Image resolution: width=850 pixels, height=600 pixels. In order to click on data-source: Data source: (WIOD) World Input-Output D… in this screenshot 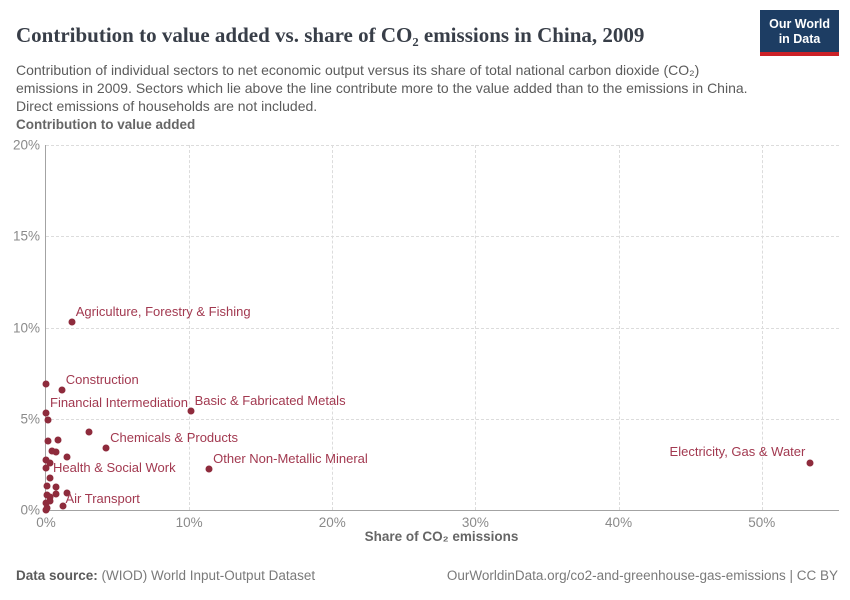, I will do `click(165, 575)`.